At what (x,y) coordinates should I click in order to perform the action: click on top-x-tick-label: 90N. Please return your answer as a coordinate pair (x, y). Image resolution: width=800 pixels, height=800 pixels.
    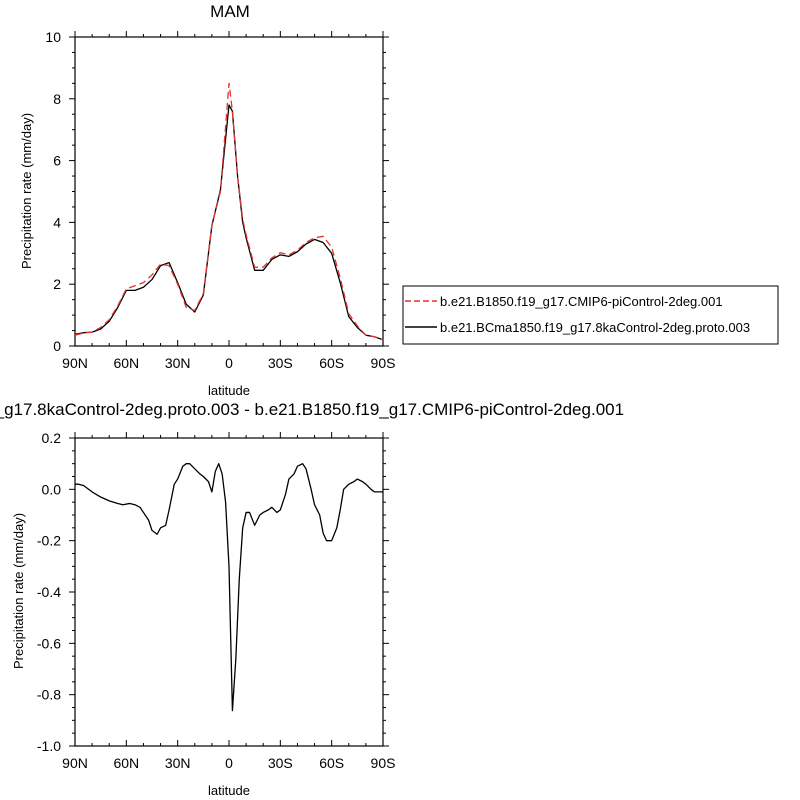
    Looking at the image, I should click on (75, 363).